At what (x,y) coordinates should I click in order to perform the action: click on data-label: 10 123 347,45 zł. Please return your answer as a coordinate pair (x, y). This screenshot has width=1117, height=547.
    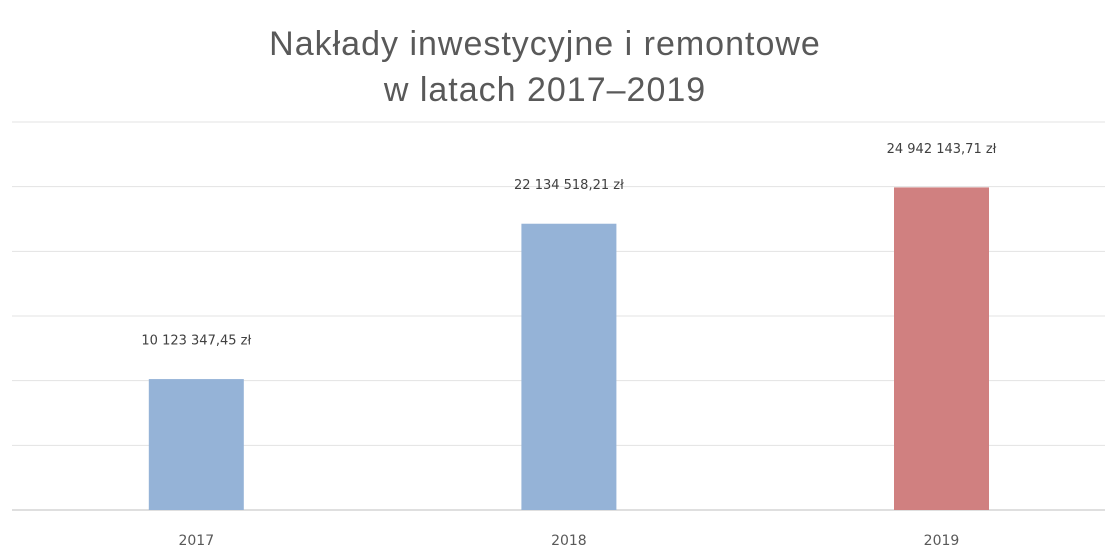
    Looking at the image, I should click on (196, 341).